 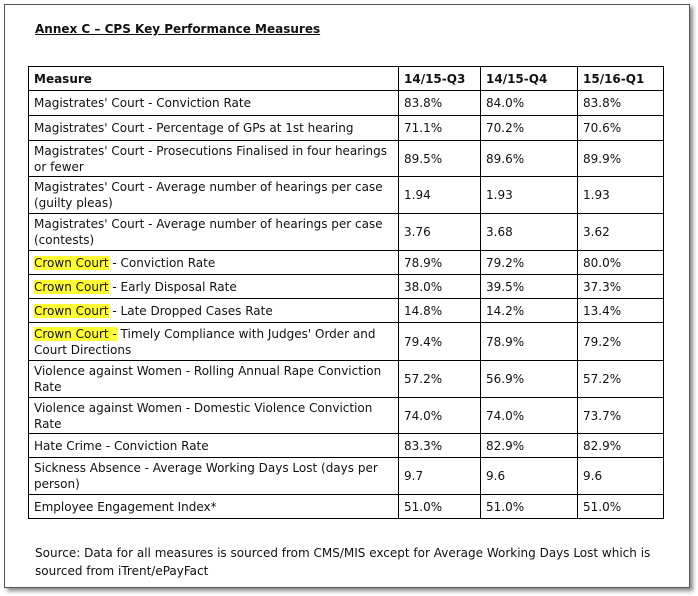 What do you see at coordinates (172, 286) in the screenshot?
I see `measure-text: - Early Disposal Rate` at bounding box center [172, 286].